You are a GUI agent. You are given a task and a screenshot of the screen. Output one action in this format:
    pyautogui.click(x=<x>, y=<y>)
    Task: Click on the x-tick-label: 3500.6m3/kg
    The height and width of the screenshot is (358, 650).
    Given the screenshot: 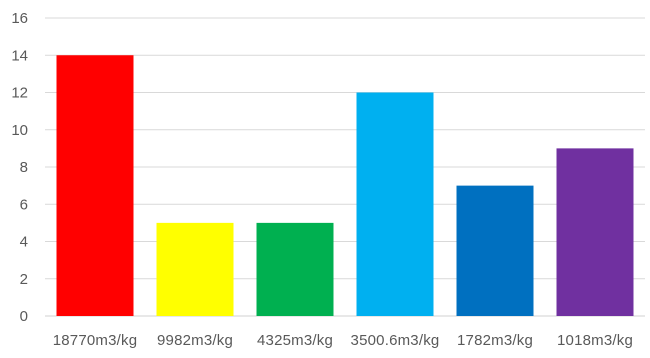 What is the action you would take?
    pyautogui.click(x=395, y=340)
    